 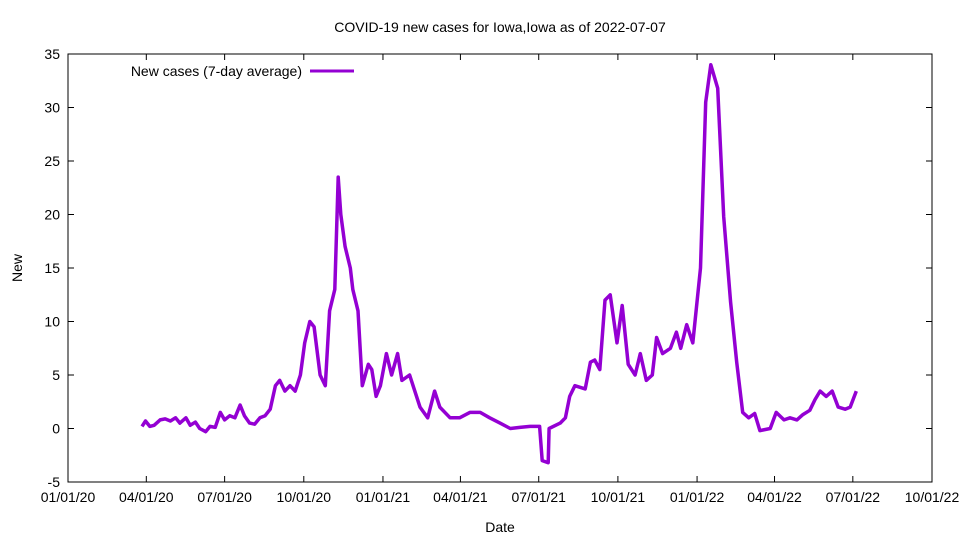 I want to click on x-tick-label: 07/01/21, so click(x=538, y=497).